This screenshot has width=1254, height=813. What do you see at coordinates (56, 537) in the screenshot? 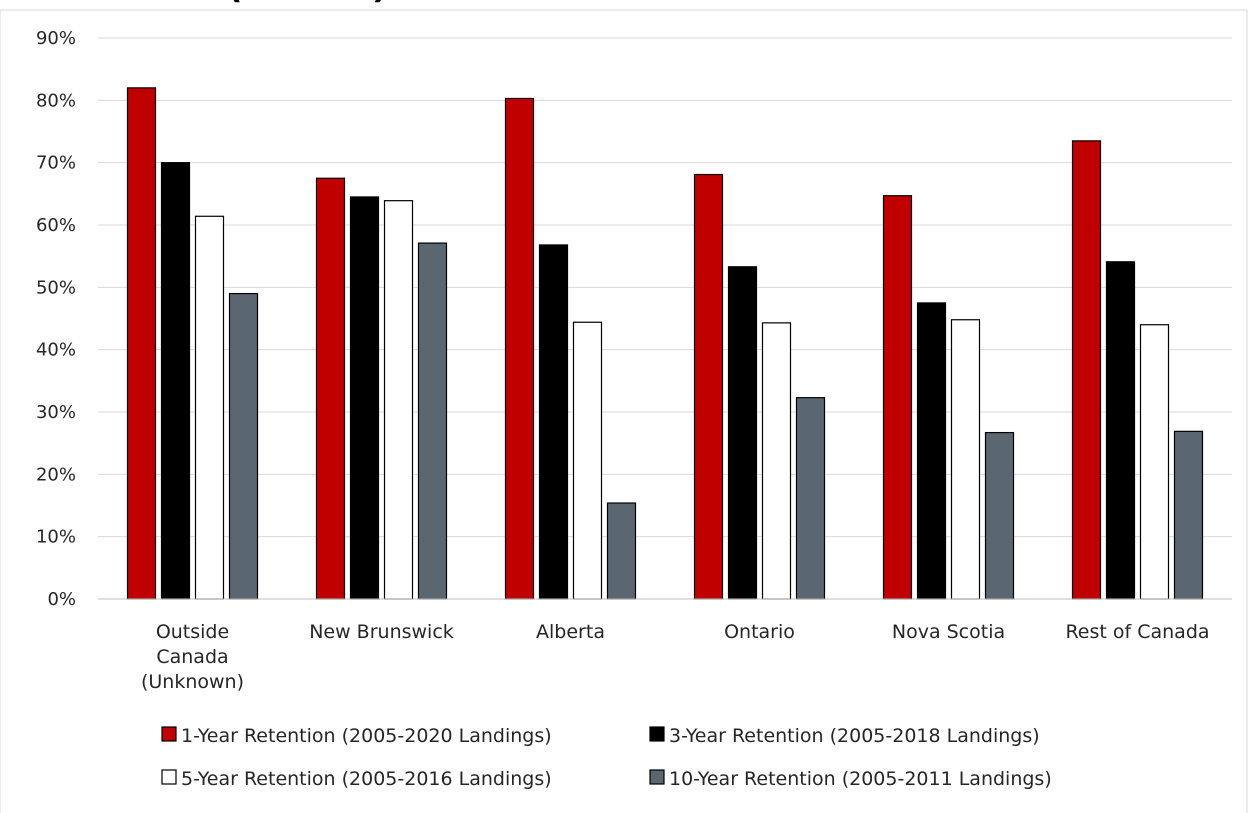
I see `y-tick-label: 10%` at bounding box center [56, 537].